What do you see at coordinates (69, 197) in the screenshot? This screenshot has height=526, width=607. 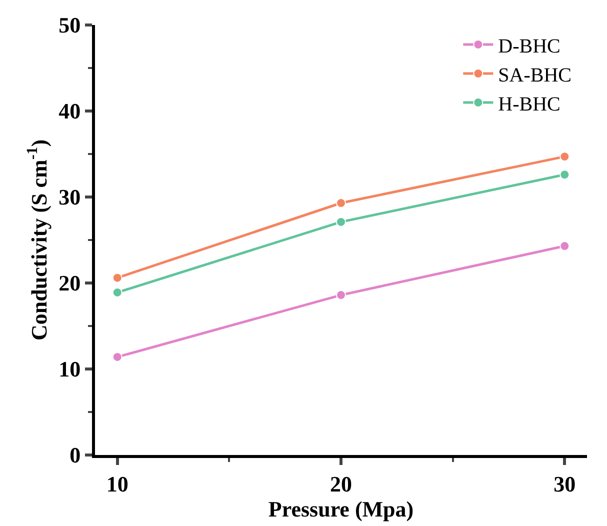 I see `y-tick-label: 30` at bounding box center [69, 197].